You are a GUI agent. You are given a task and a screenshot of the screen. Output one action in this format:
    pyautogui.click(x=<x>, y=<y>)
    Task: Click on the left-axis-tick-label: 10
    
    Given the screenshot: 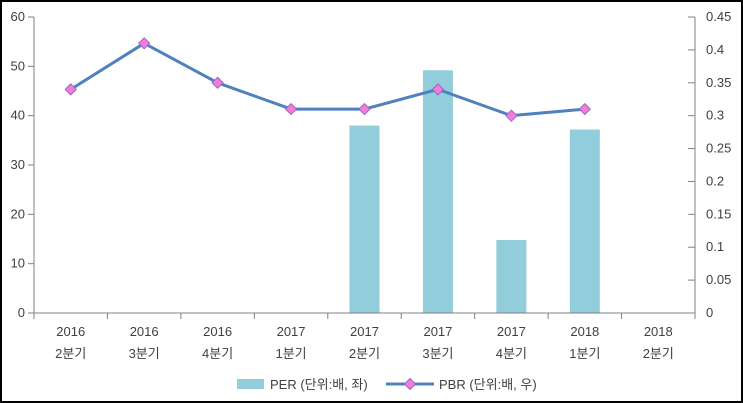 What is the action you would take?
    pyautogui.click(x=18, y=263)
    